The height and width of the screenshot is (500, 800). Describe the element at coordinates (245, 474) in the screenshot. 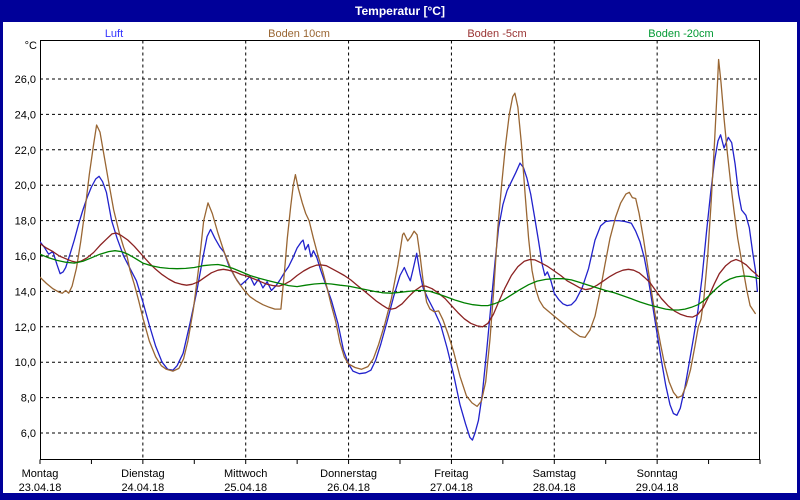

I see `day-name-label: Mittwoch` at that location.